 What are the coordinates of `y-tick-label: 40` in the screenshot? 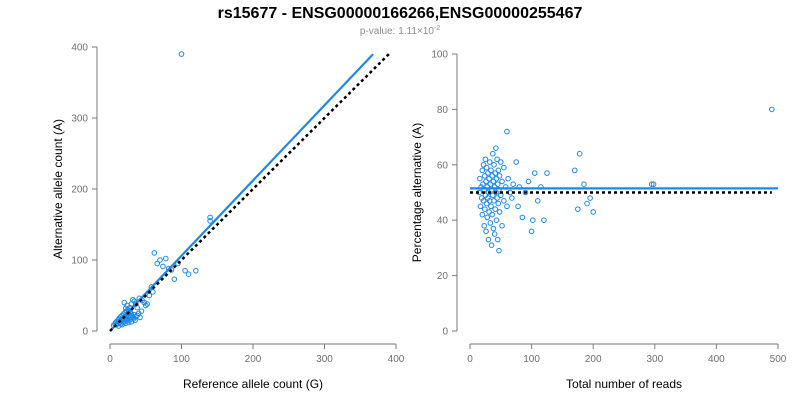 It's located at (443, 221).